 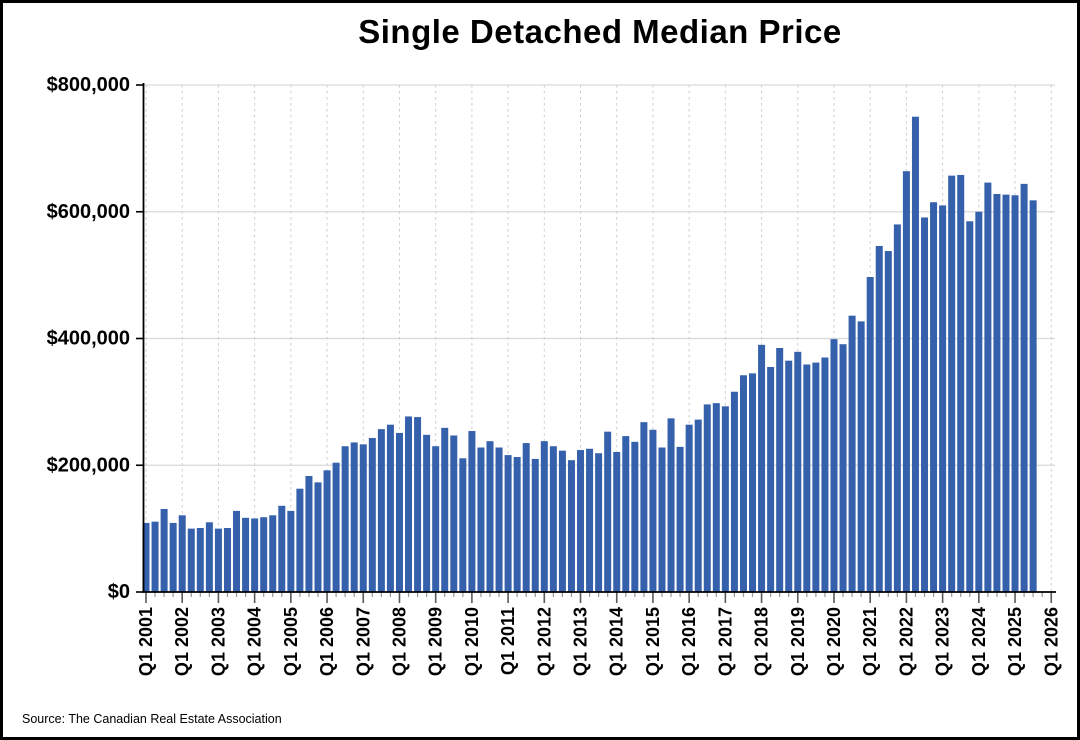 What do you see at coordinates (635, 516) in the screenshot?
I see `bar-Q3-2014` at bounding box center [635, 516].